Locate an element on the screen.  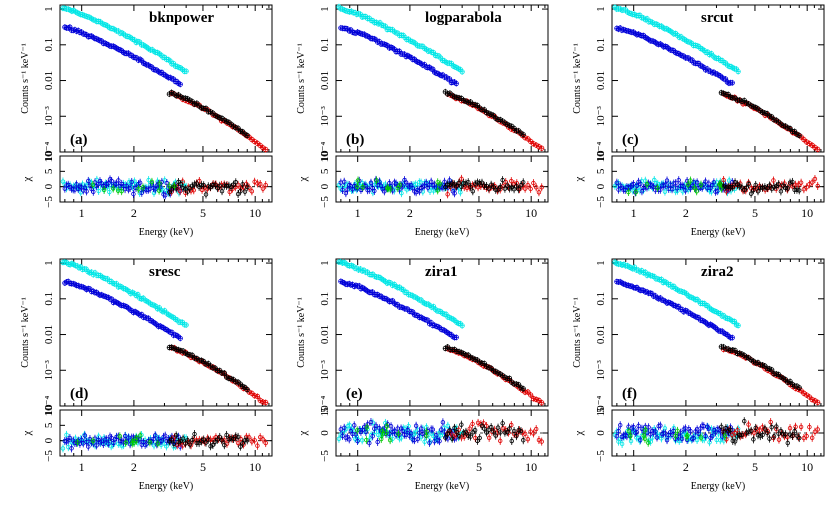
y-tick-label: 1 is located at coordinates (49, 9).